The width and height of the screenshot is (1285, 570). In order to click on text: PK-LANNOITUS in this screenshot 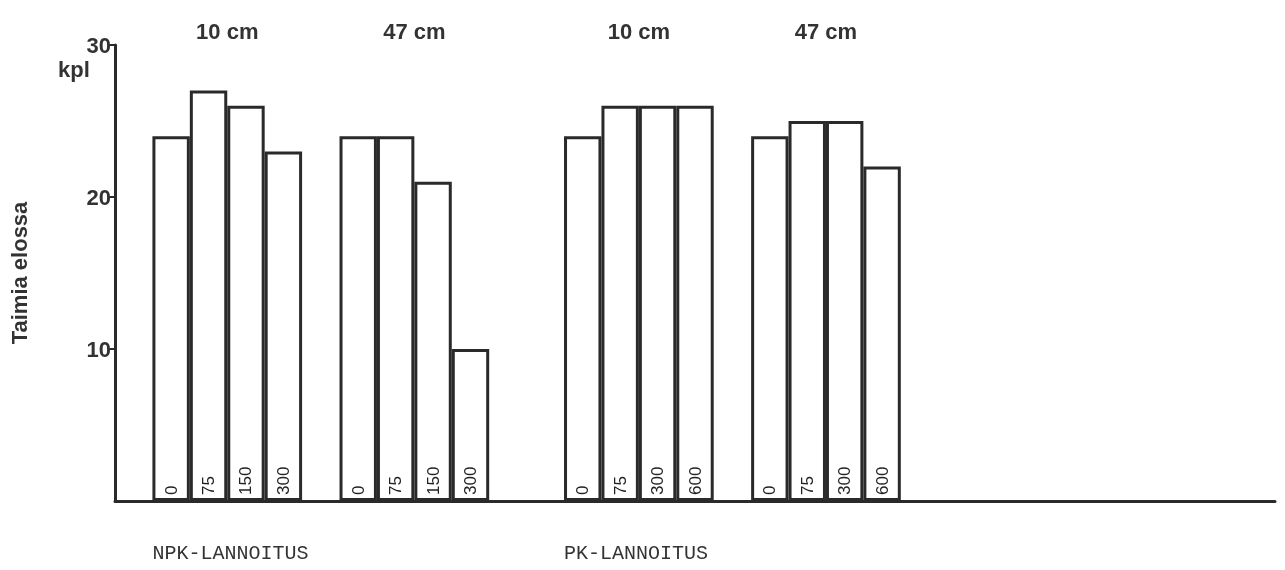, I will do `click(636, 553)`.